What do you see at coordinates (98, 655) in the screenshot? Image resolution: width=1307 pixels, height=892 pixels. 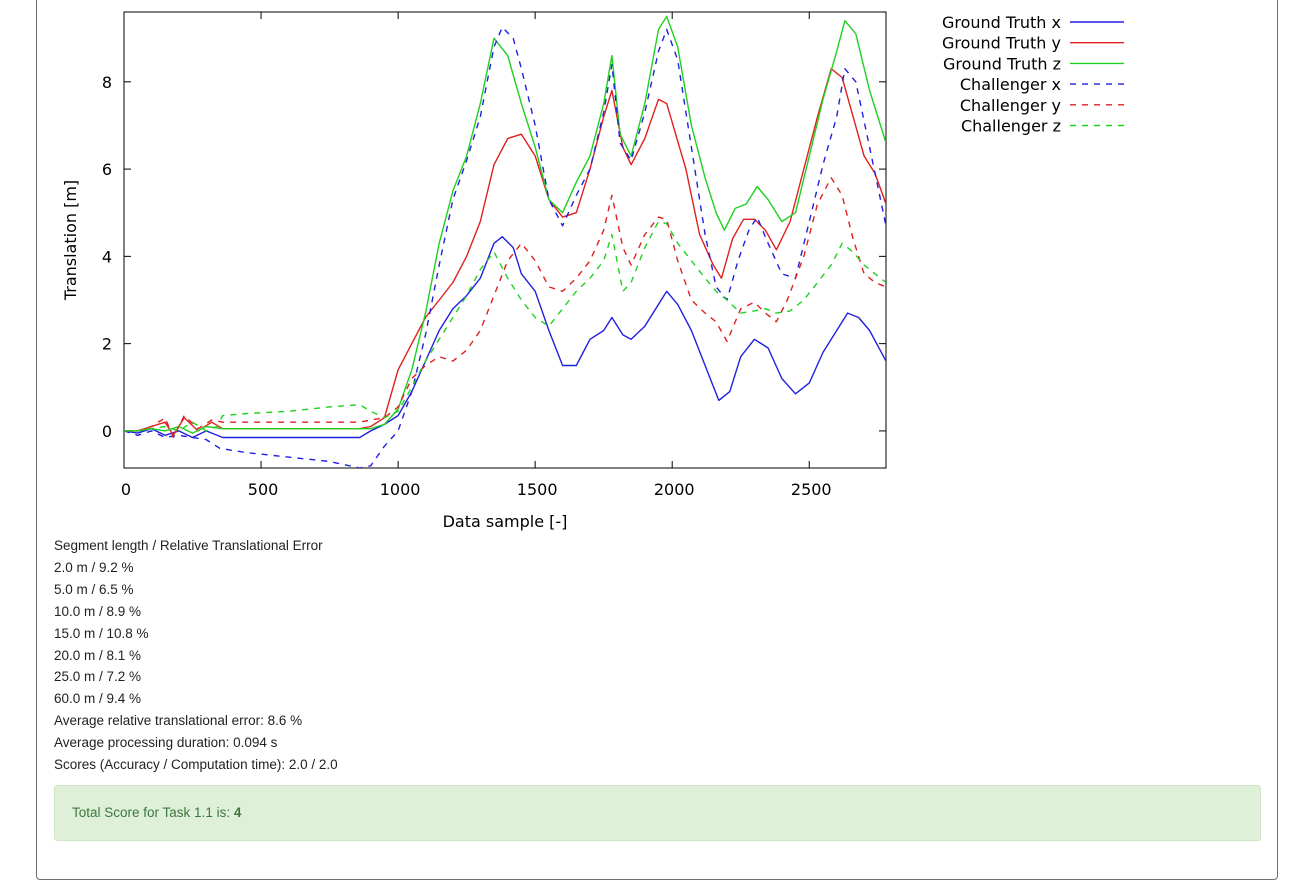 I see `segment-line: 20.0 m / 8.1 %` at bounding box center [98, 655].